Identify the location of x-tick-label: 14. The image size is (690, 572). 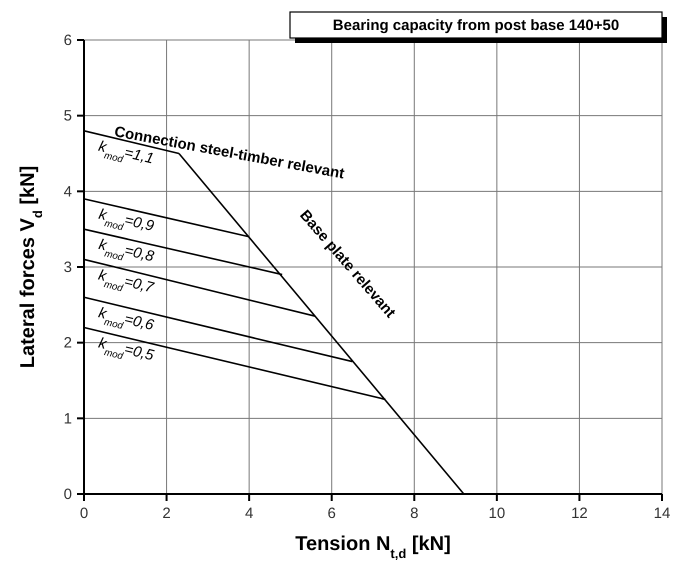
(662, 513).